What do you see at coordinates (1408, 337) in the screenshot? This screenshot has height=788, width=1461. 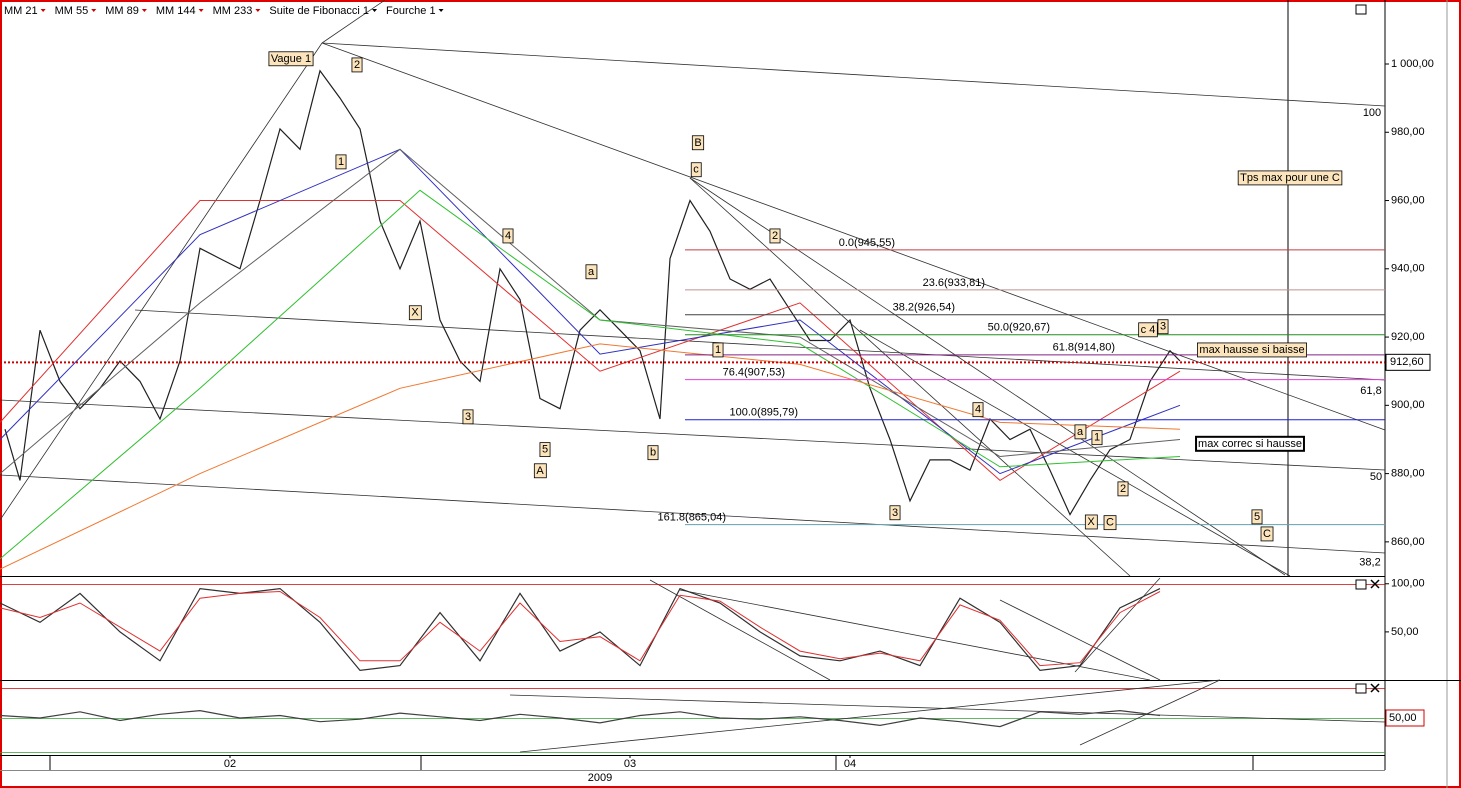 I see `y-tick-label: 920,00` at bounding box center [1408, 337].